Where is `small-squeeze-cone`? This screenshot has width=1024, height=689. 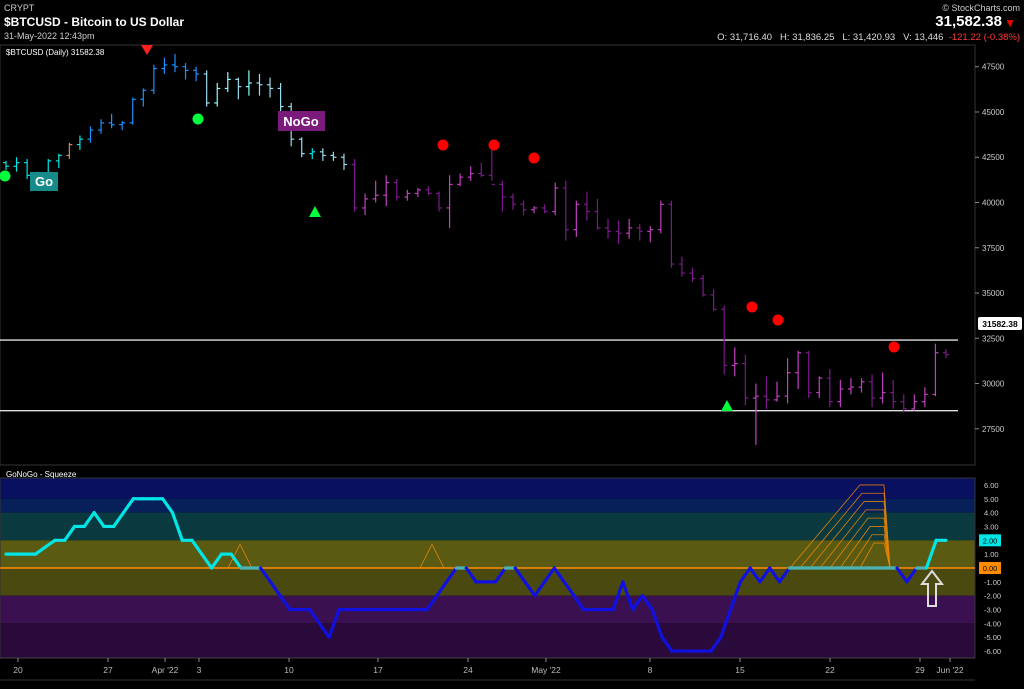
small-squeeze-cone is located at coordinates (240, 556).